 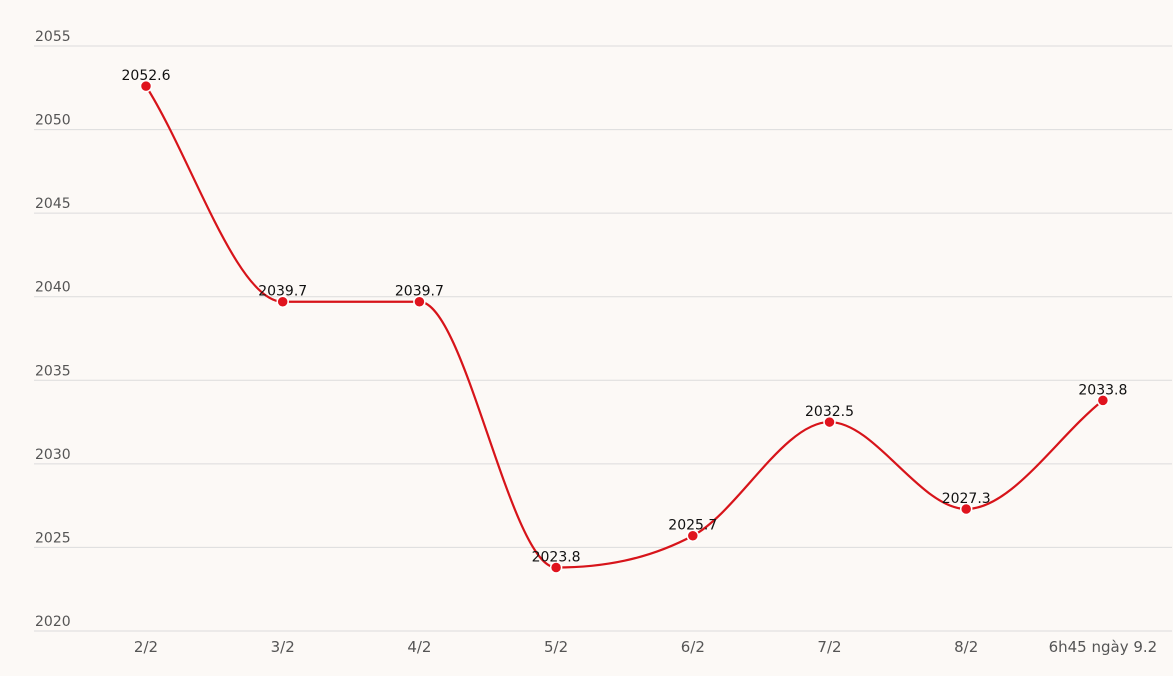 I want to click on y-tick-label: 2035, so click(x=53, y=371).